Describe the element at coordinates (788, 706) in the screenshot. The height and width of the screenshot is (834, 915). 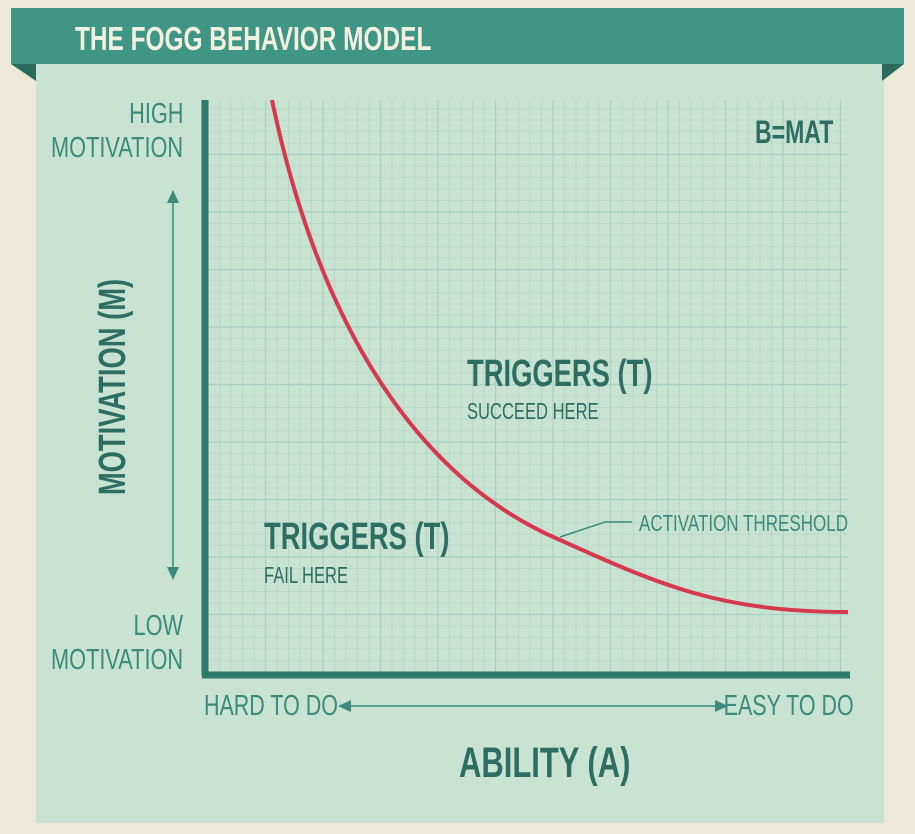
I see `easy-to-do-label: EASY TO DO` at that location.